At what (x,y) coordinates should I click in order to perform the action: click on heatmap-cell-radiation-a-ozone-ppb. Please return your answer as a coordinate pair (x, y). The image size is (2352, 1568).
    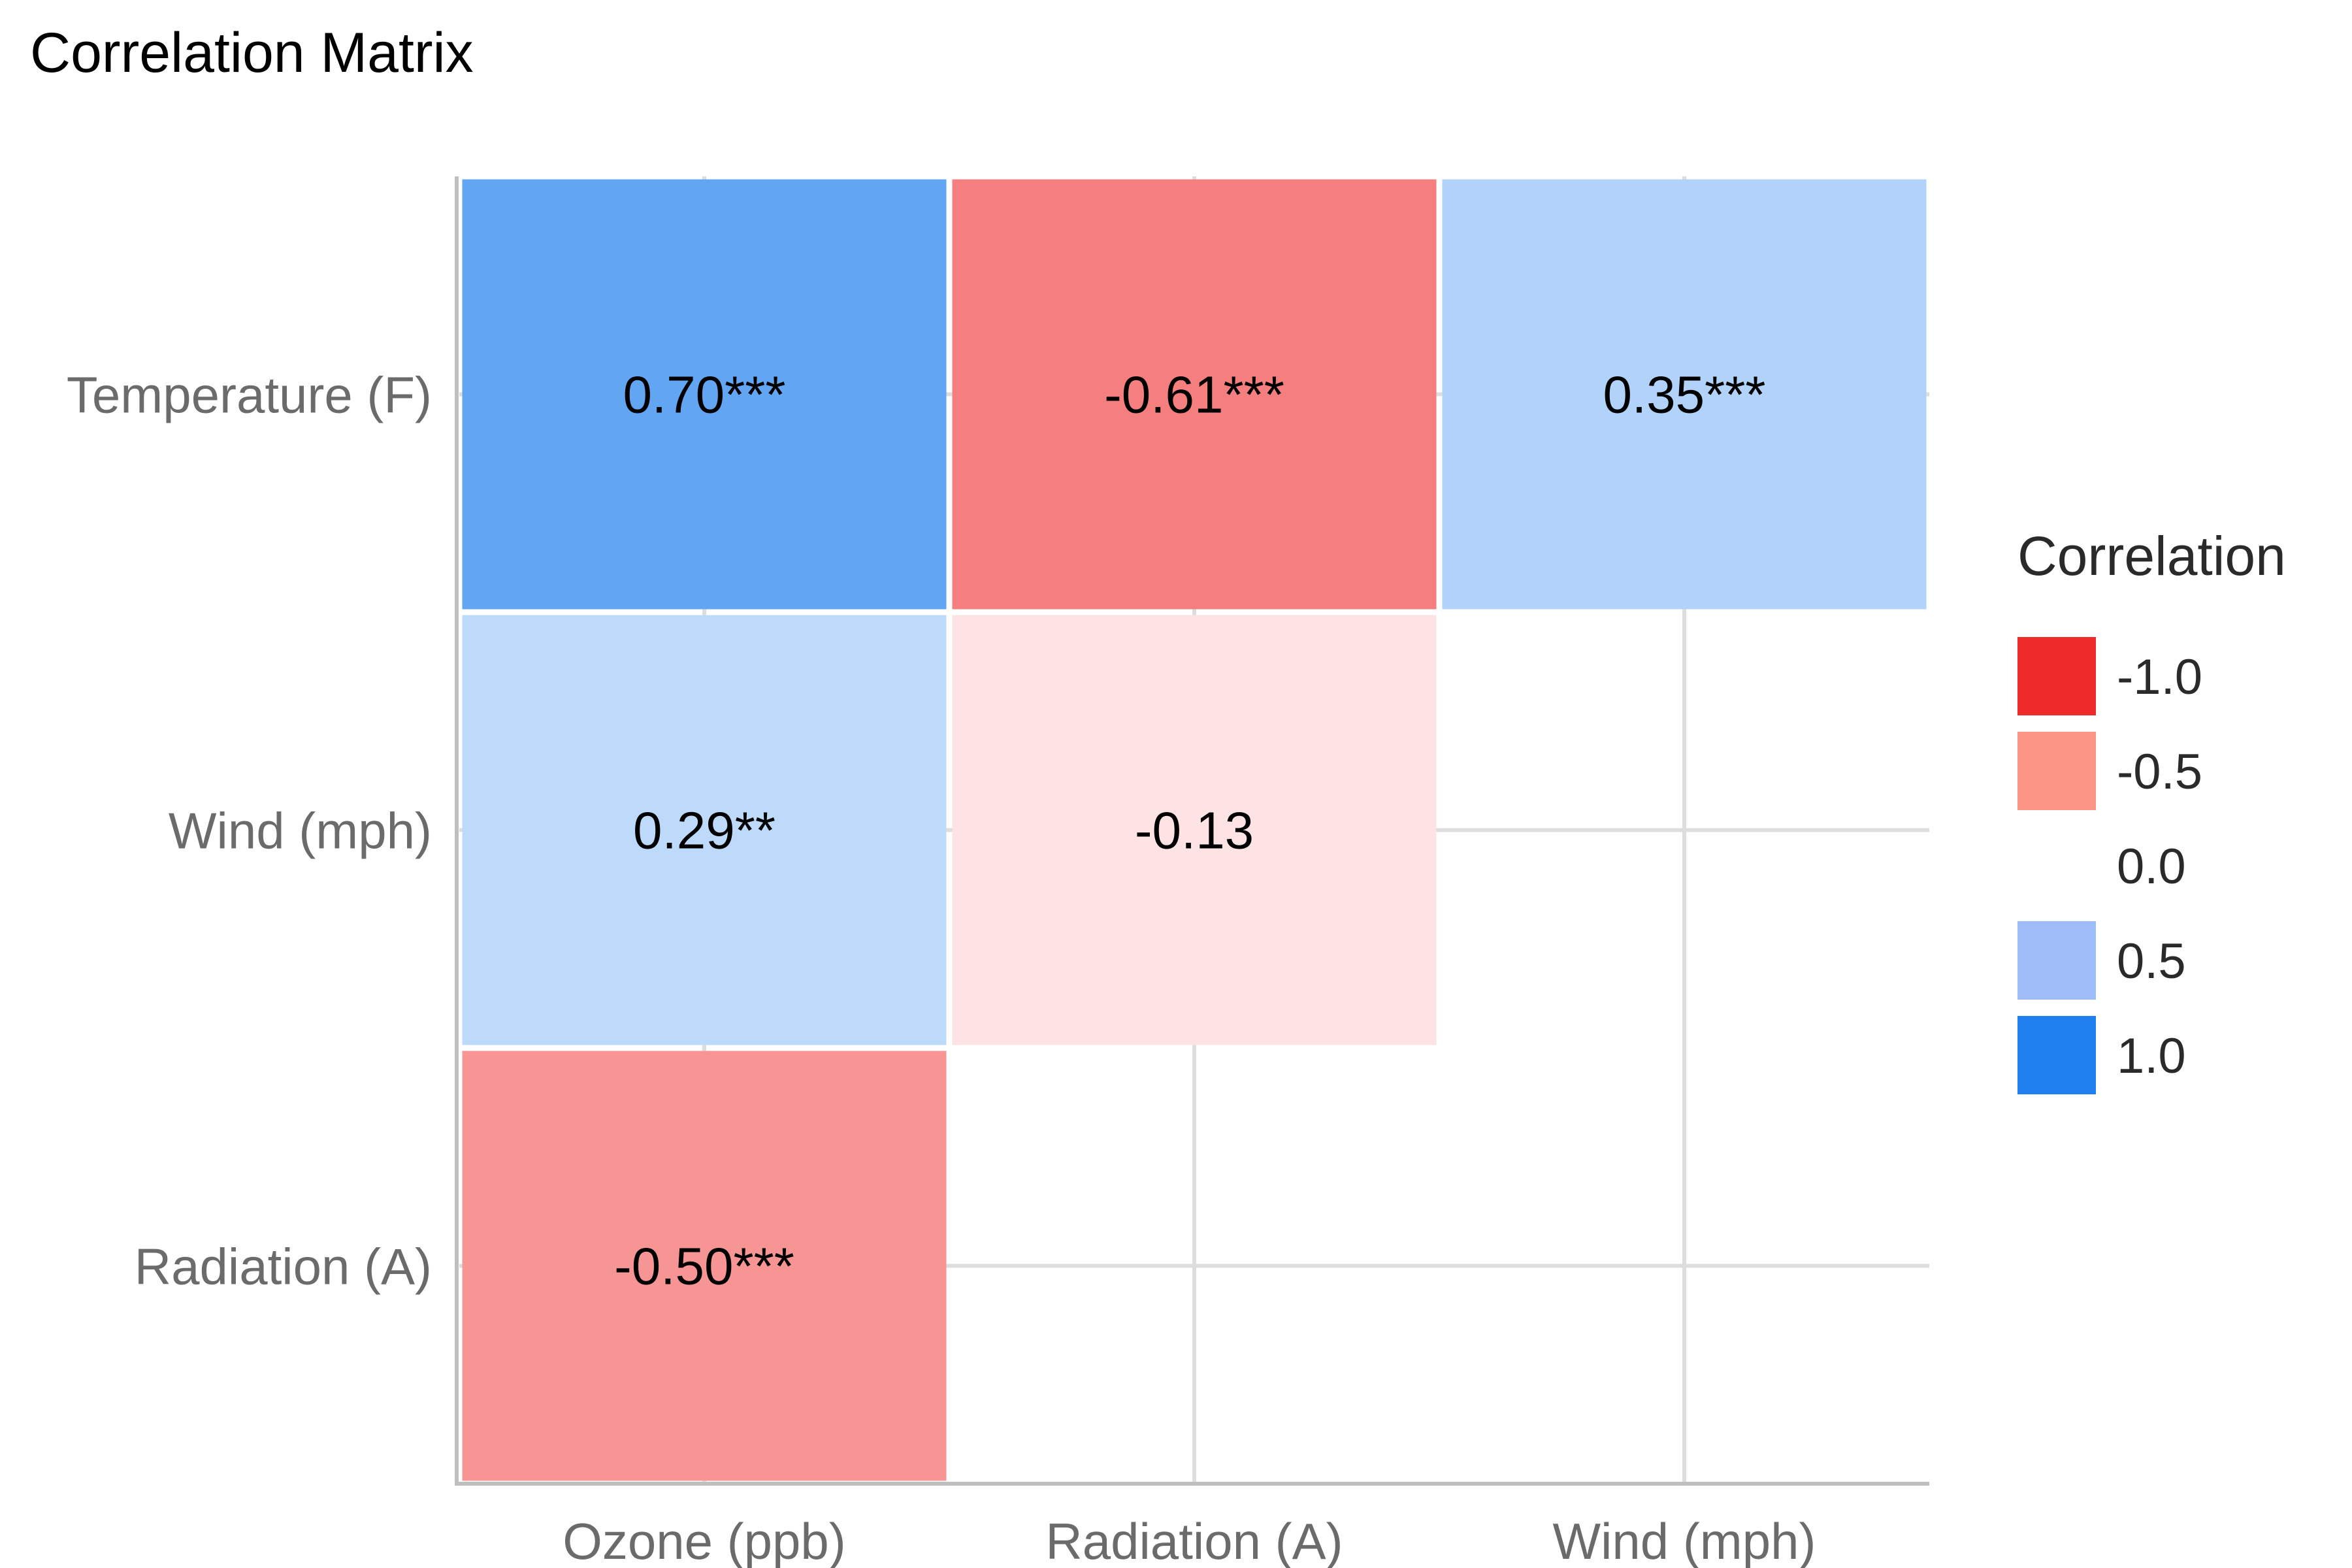
    Looking at the image, I should click on (704, 1266).